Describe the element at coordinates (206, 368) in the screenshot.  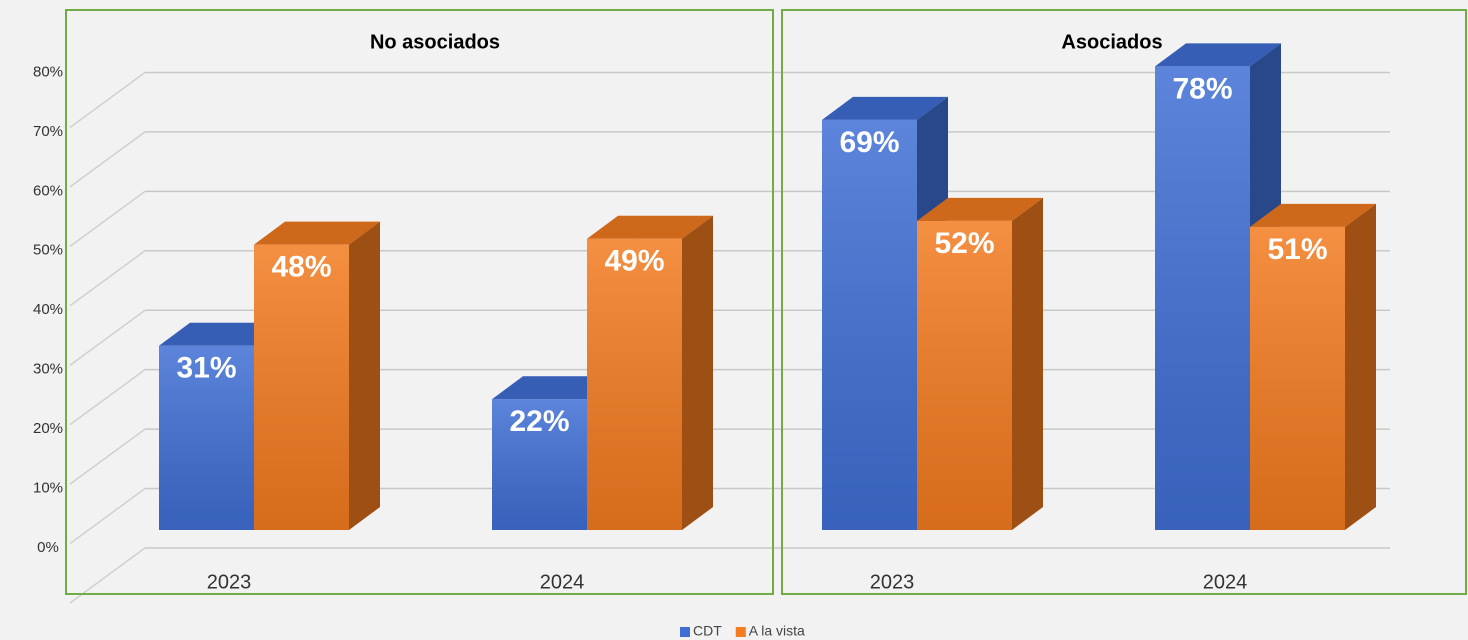
I see `value-label: 31%` at that location.